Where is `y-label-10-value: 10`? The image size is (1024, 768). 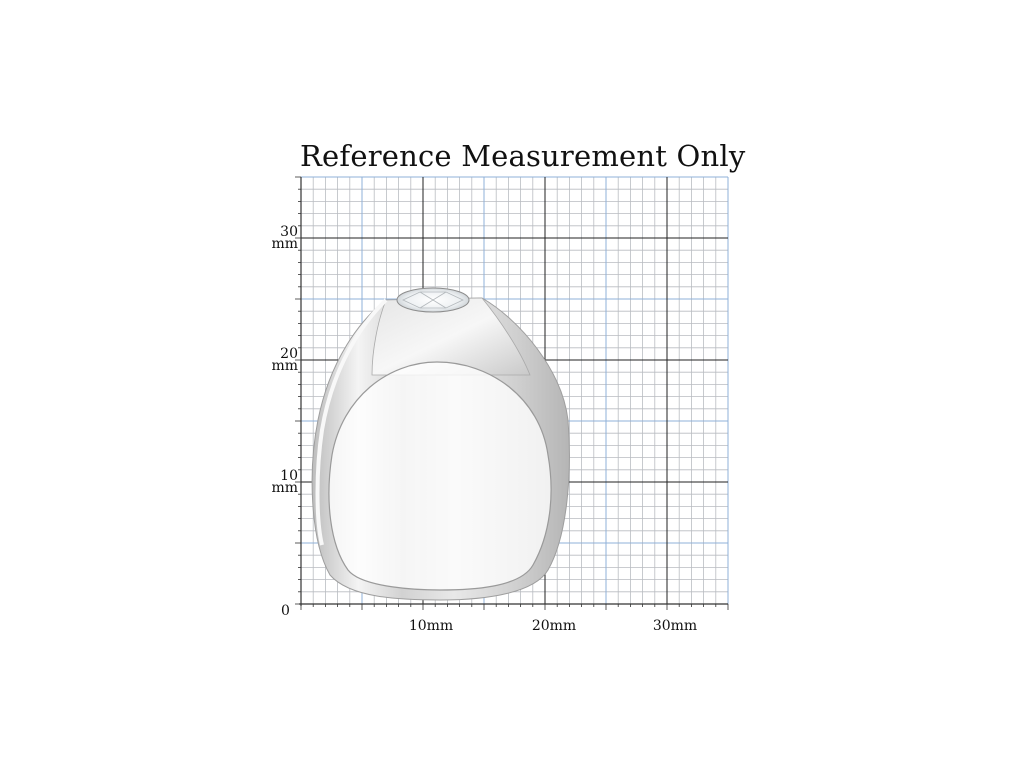 y-label-10-value: 10 is located at coordinates (289, 476).